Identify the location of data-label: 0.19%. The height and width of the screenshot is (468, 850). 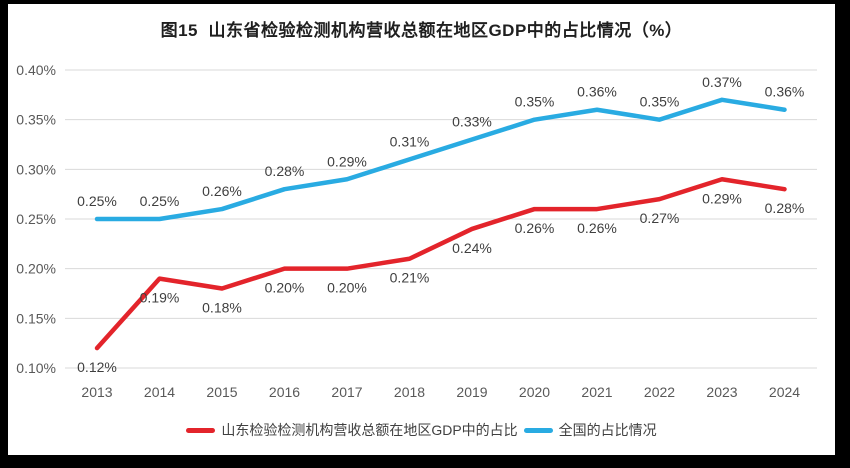
(160, 298).